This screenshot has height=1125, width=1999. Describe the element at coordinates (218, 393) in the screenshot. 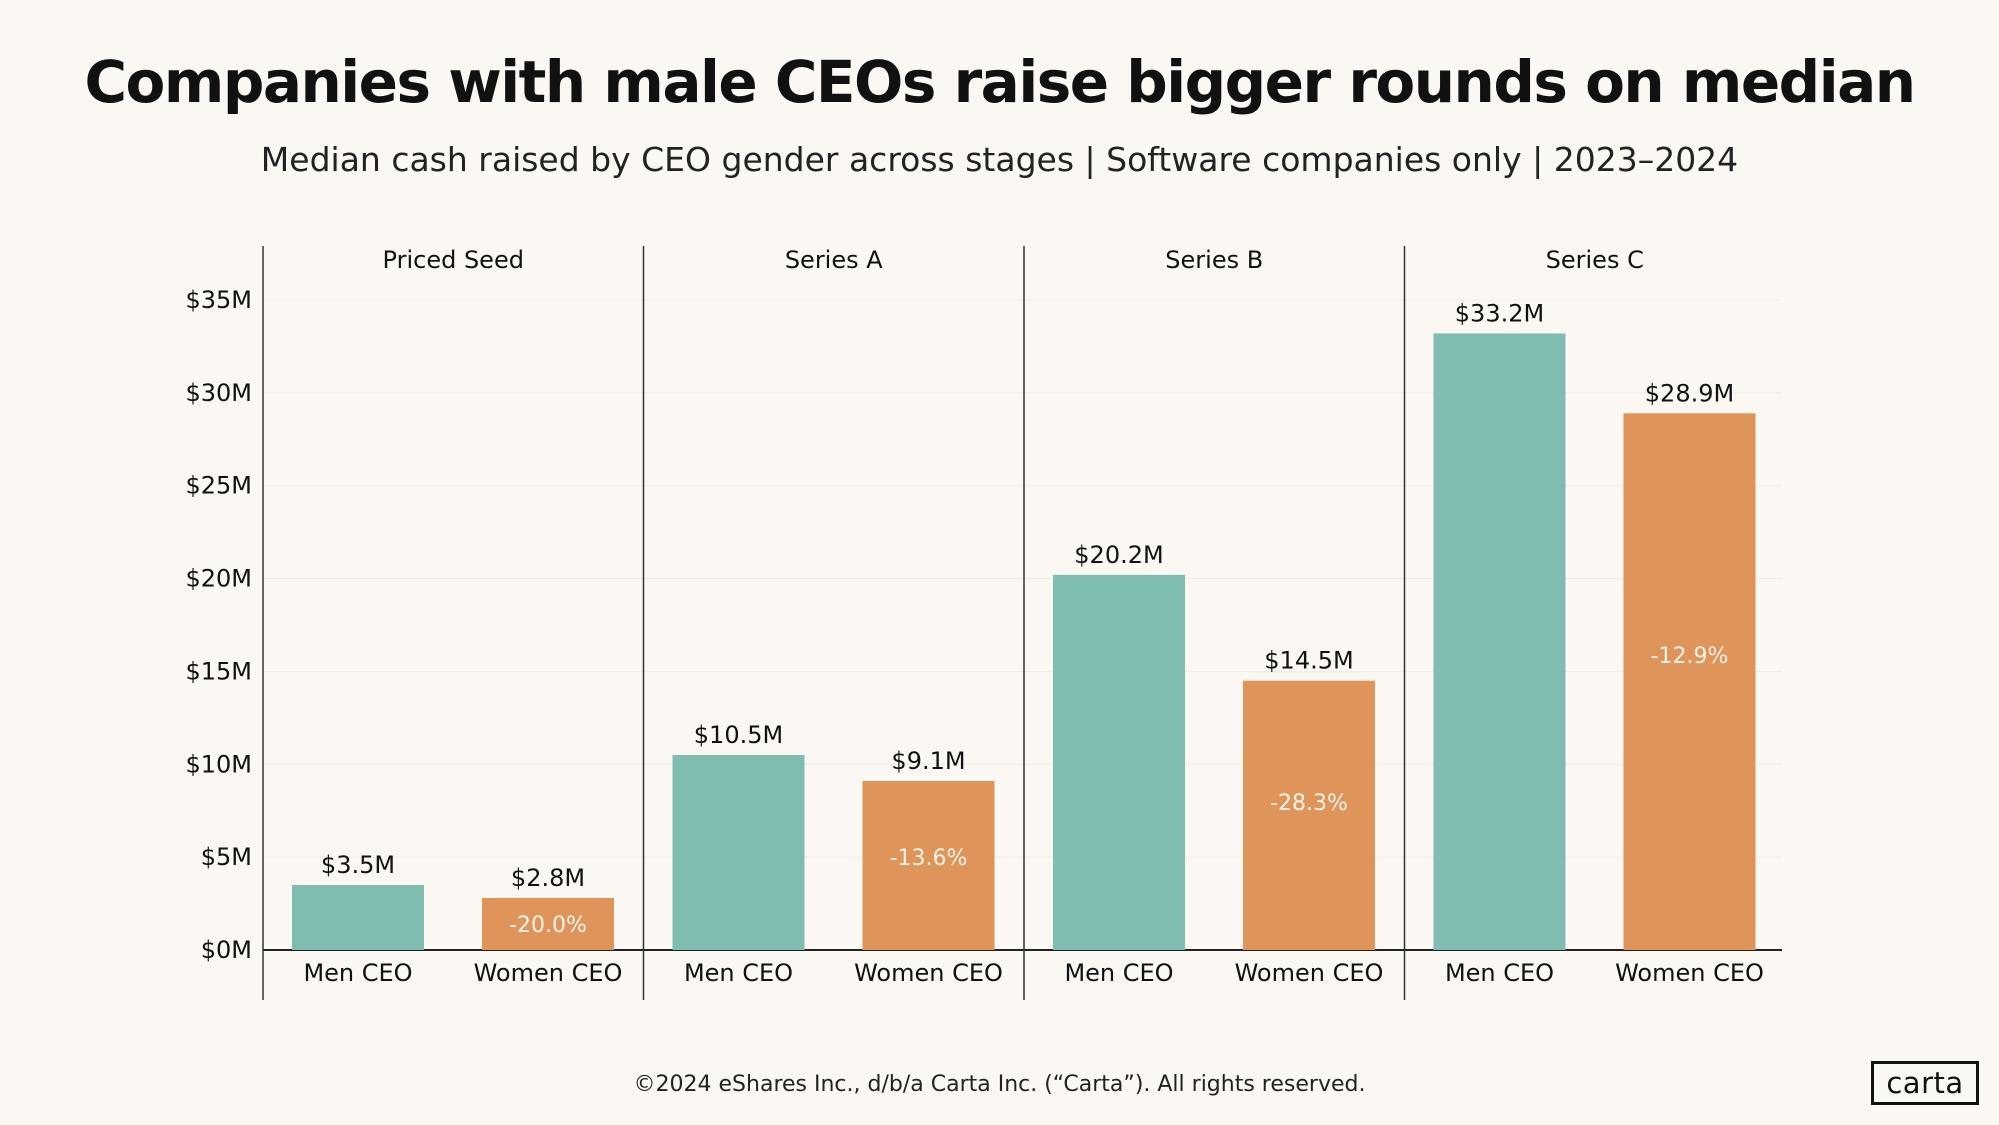

I see `y-tick-label: $30M` at that location.